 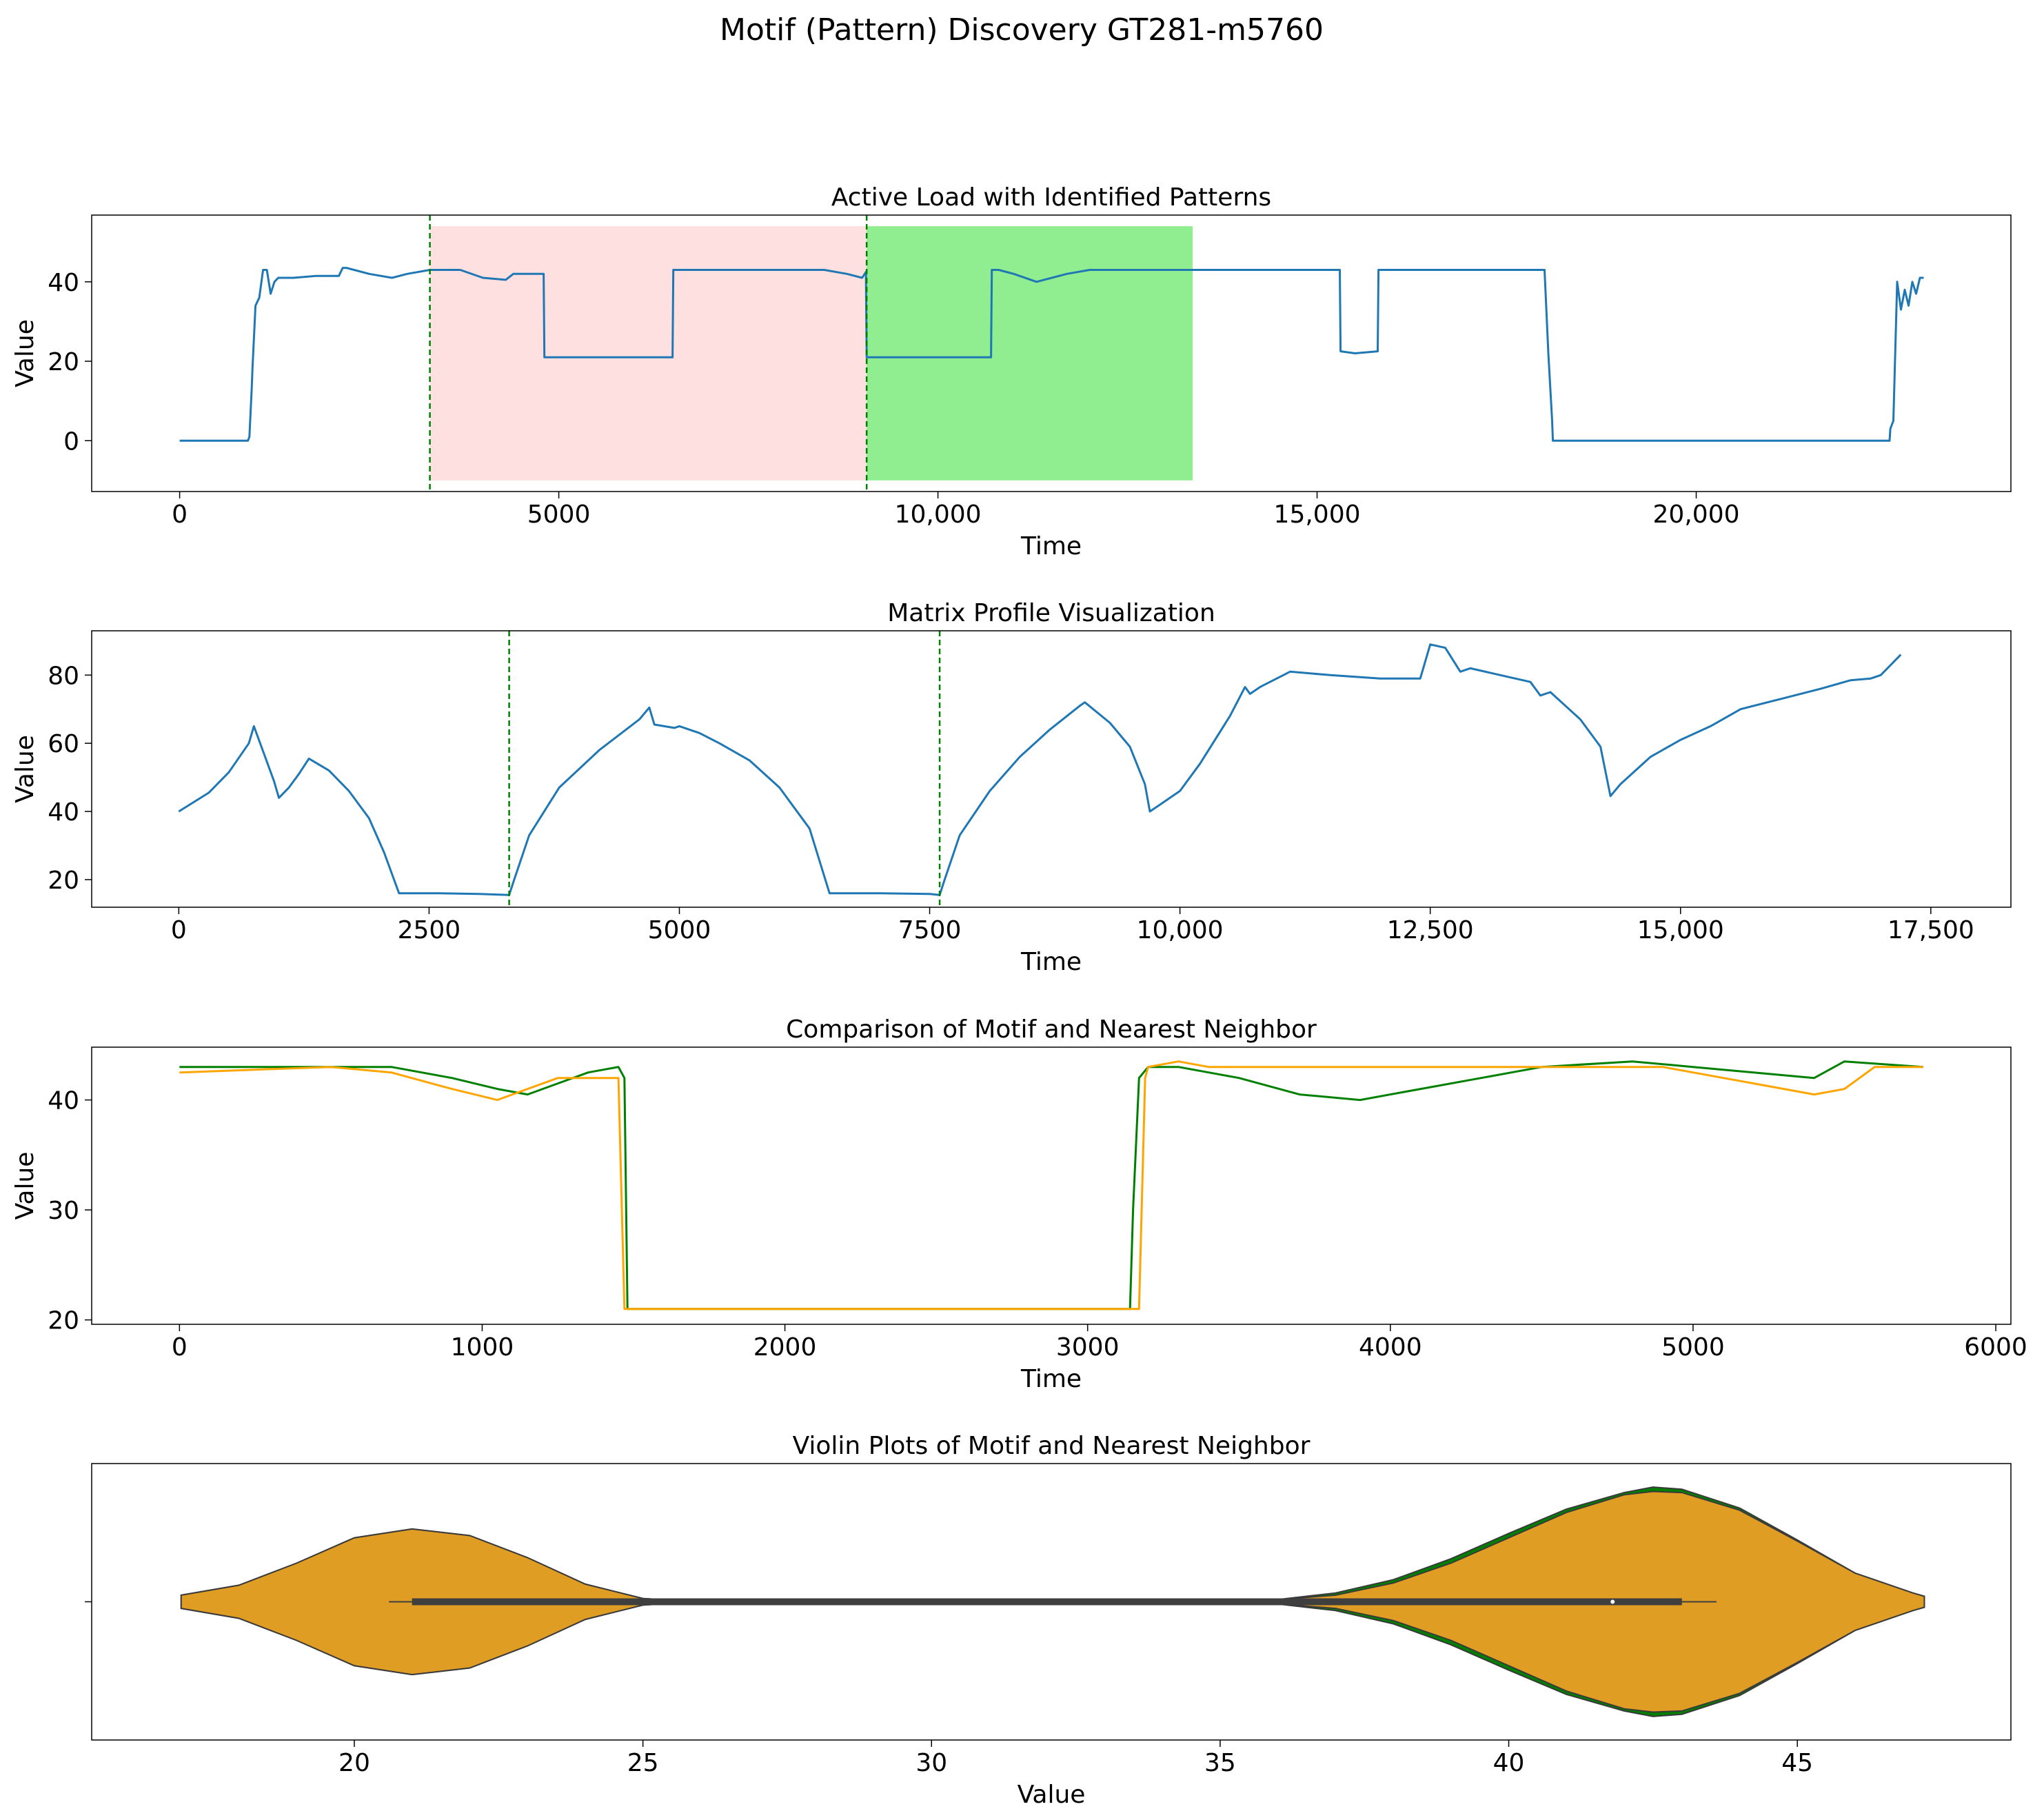 What do you see at coordinates (648, 353) in the screenshot?
I see `motif-region` at bounding box center [648, 353].